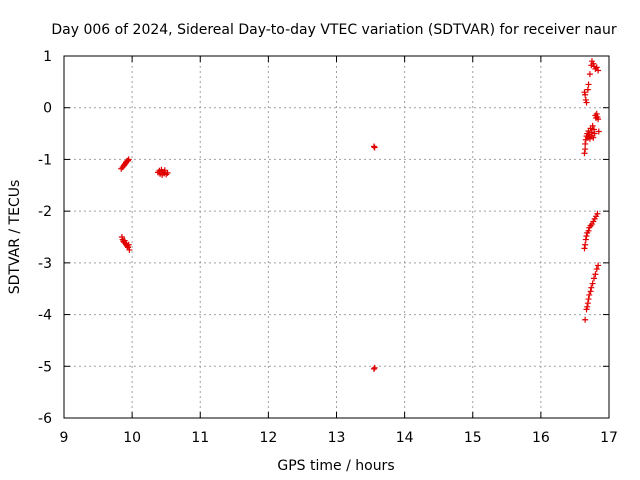 This screenshot has width=640, height=480. Describe the element at coordinates (45, 212) in the screenshot. I see `y-tick-label: -2` at that location.